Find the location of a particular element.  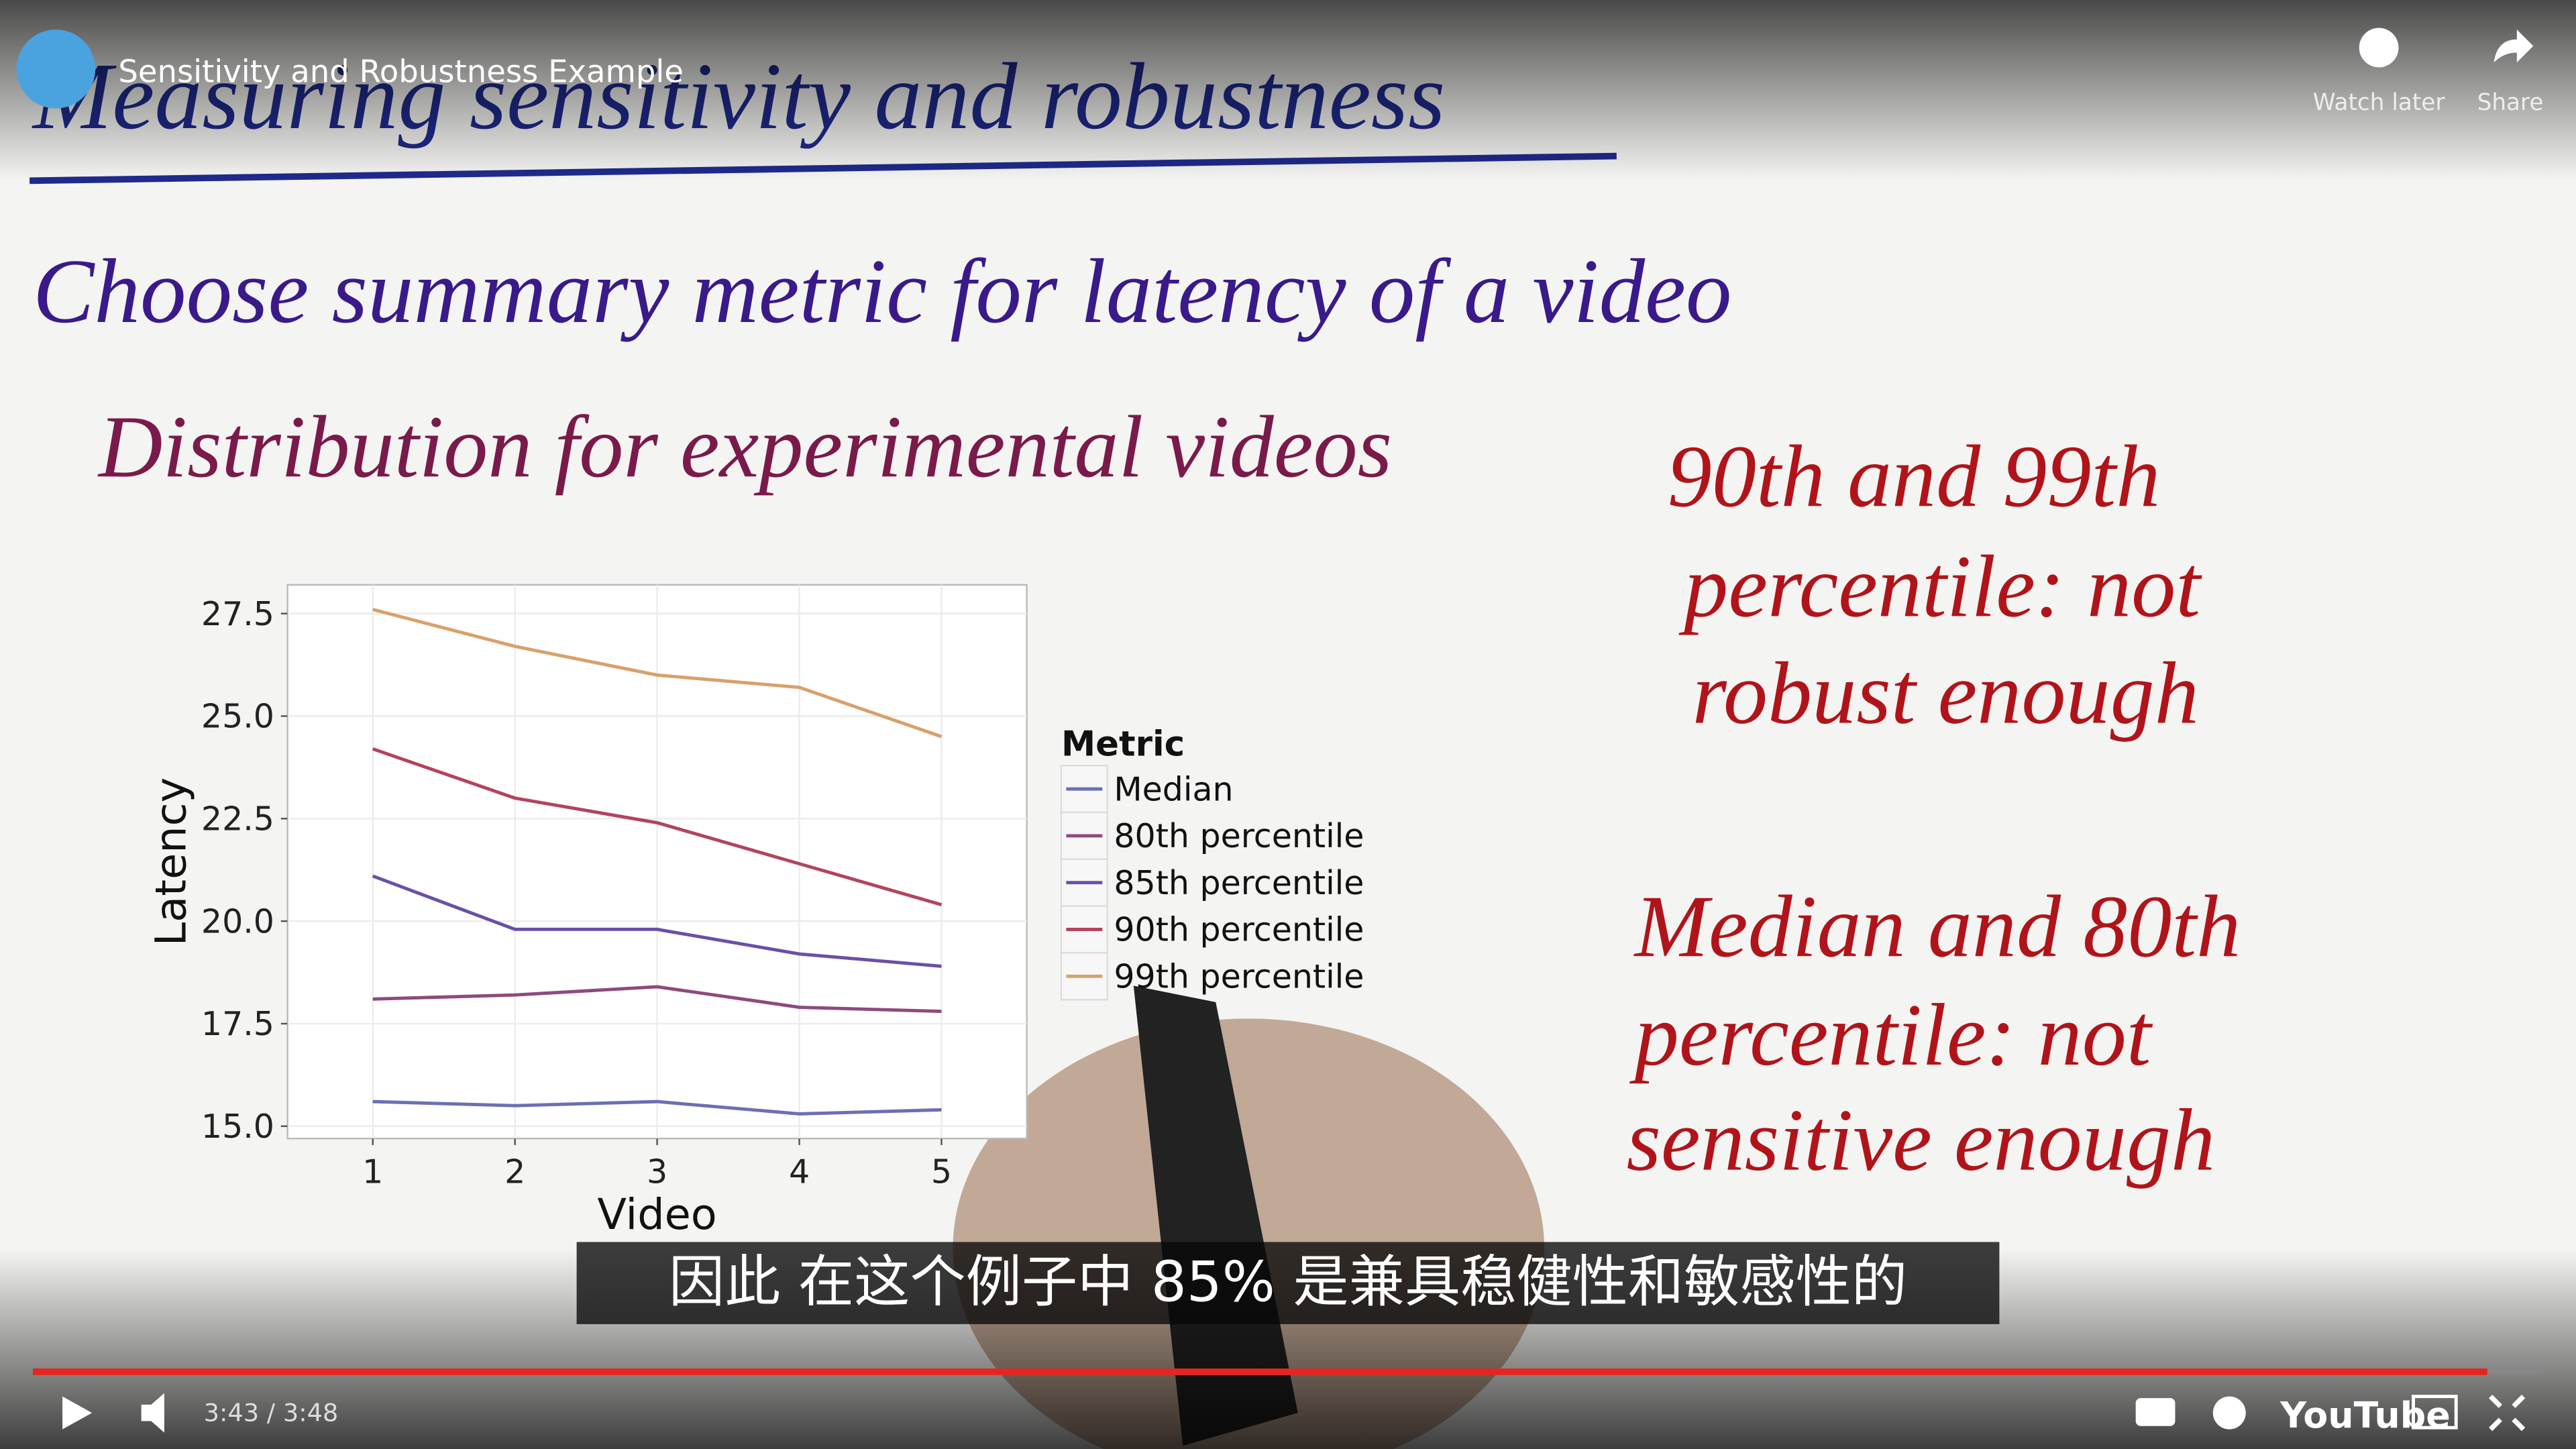

play-button is located at coordinates (77, 1413).